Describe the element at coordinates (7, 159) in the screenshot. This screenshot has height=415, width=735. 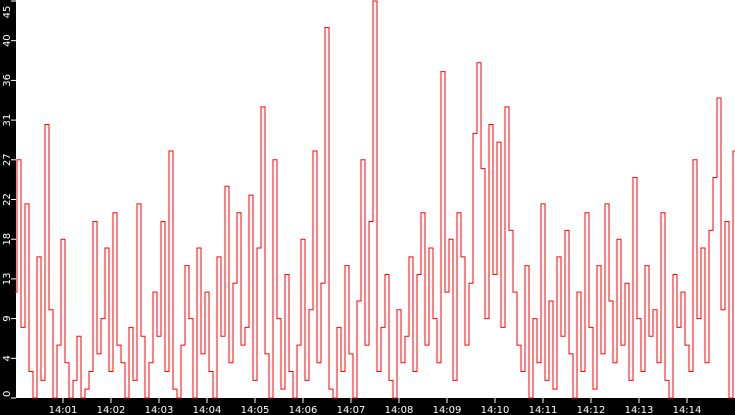
I see `y-tick-label: 27` at that location.